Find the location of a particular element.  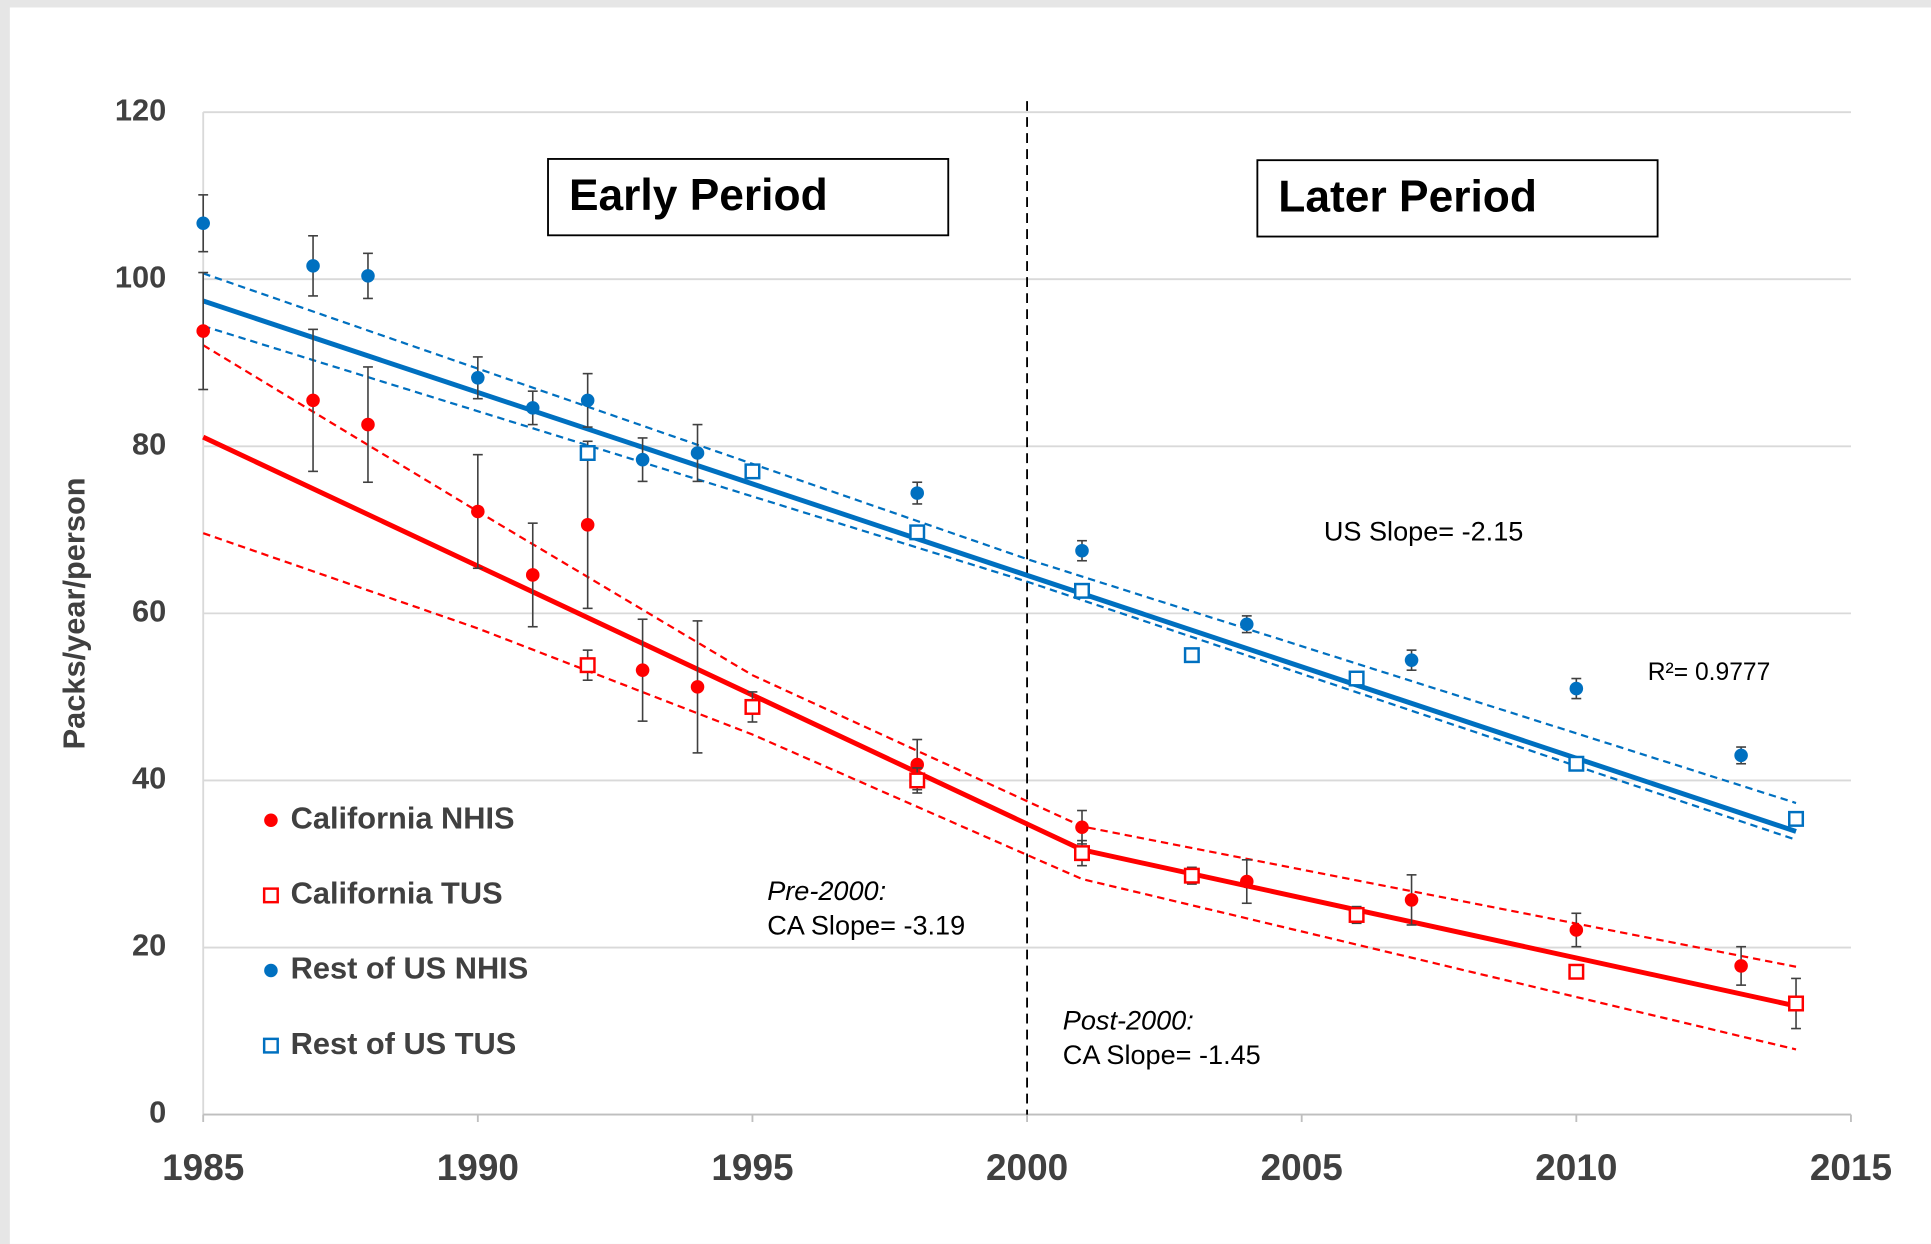

y-tick-label: 120 is located at coordinates (140, 109).